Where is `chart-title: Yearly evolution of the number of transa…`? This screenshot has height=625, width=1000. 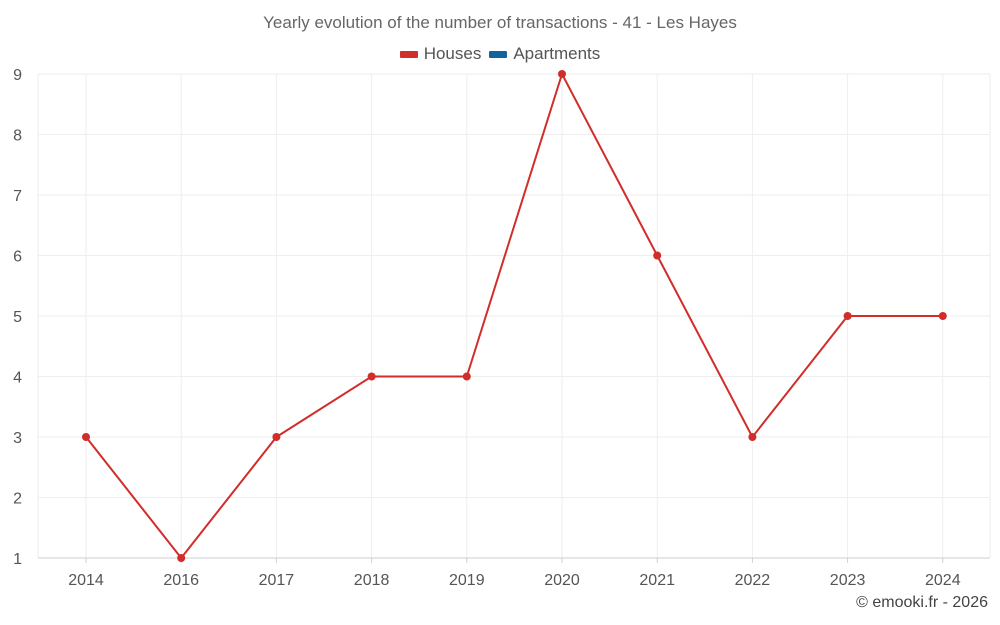 chart-title: Yearly evolution of the number of transa… is located at coordinates (500, 22).